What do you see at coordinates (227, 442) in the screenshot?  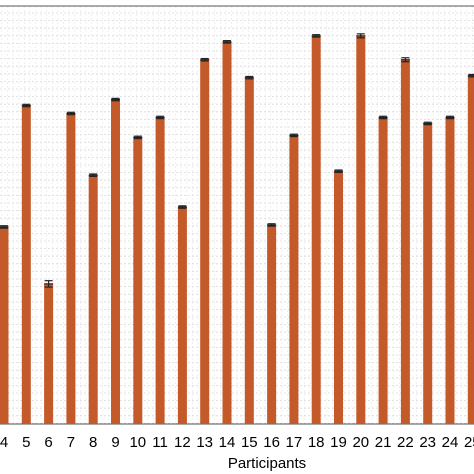 I see `x-tick-label: 14` at bounding box center [227, 442].